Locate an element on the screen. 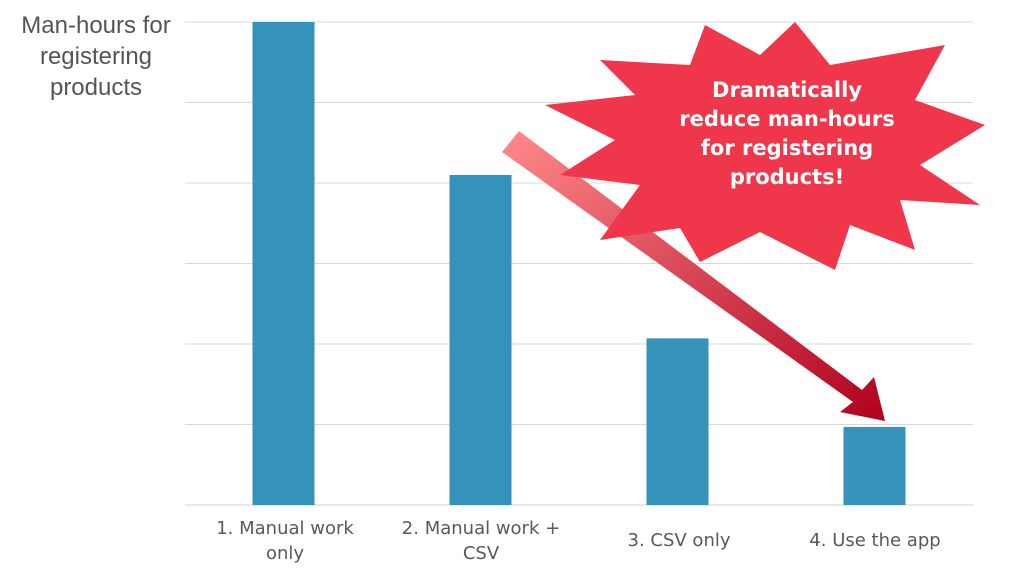 This screenshot has width=1024, height=578. x-tick-label-line: 4. Use the app is located at coordinates (875, 540).